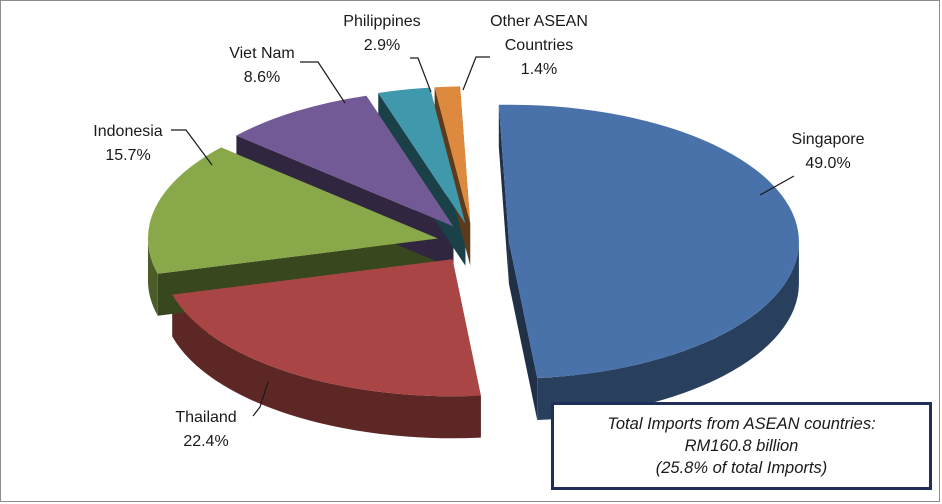 This screenshot has height=504, width=942. I want to click on annotation-line-2: RM160.8 billion, so click(741, 446).